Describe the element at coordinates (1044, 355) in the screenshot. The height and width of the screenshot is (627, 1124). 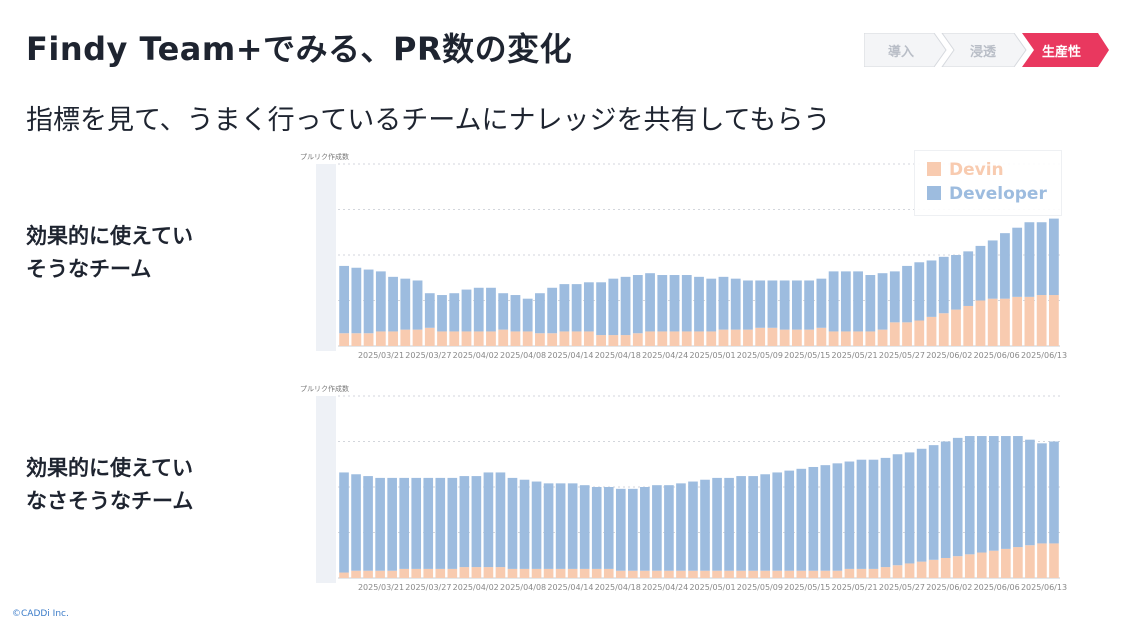
I see `x-tick-label: 2025/06/13` at that location.